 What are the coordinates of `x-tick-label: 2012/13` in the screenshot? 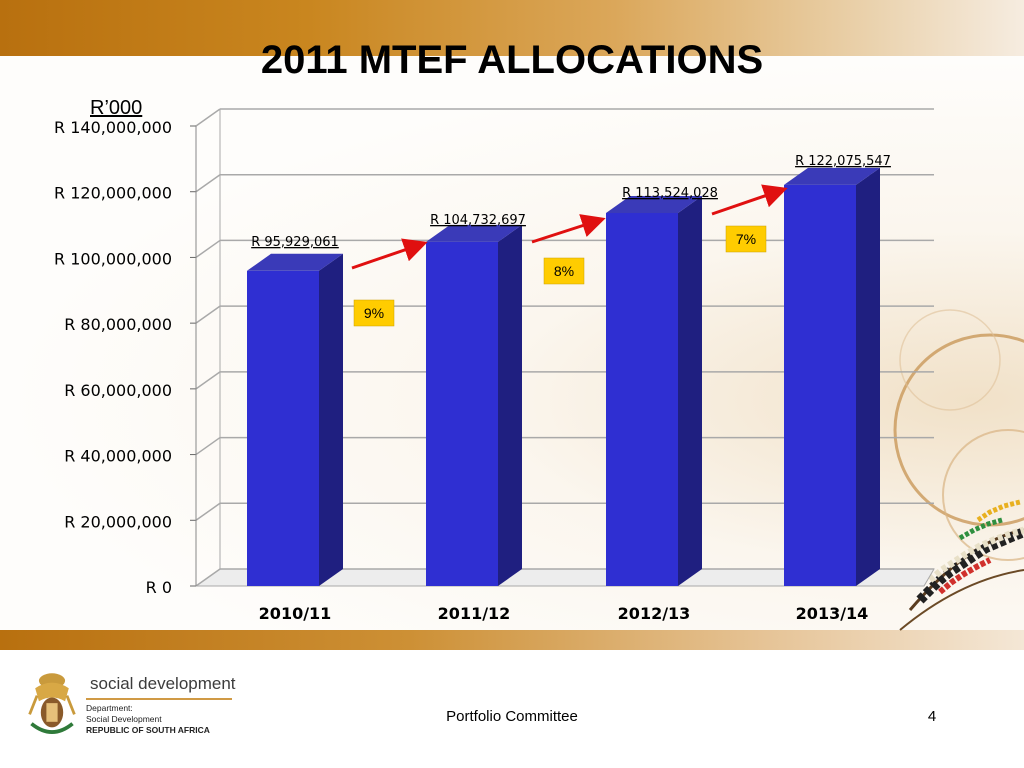 It's located at (654, 613).